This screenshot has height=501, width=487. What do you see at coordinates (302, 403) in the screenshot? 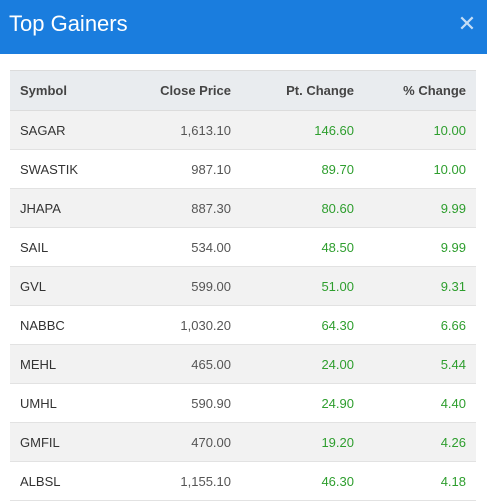
I see `pt-change-cell: 24.90` at bounding box center [302, 403].